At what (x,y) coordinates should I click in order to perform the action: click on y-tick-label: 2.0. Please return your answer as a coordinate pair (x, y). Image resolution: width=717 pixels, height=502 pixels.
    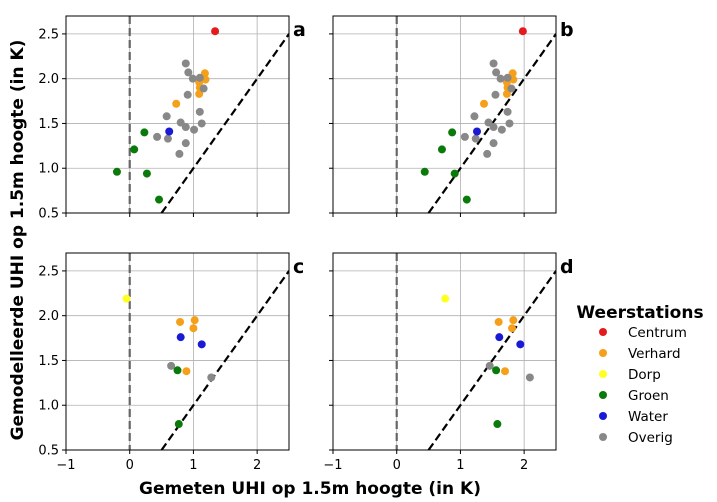
    Looking at the image, I should click on (48, 79).